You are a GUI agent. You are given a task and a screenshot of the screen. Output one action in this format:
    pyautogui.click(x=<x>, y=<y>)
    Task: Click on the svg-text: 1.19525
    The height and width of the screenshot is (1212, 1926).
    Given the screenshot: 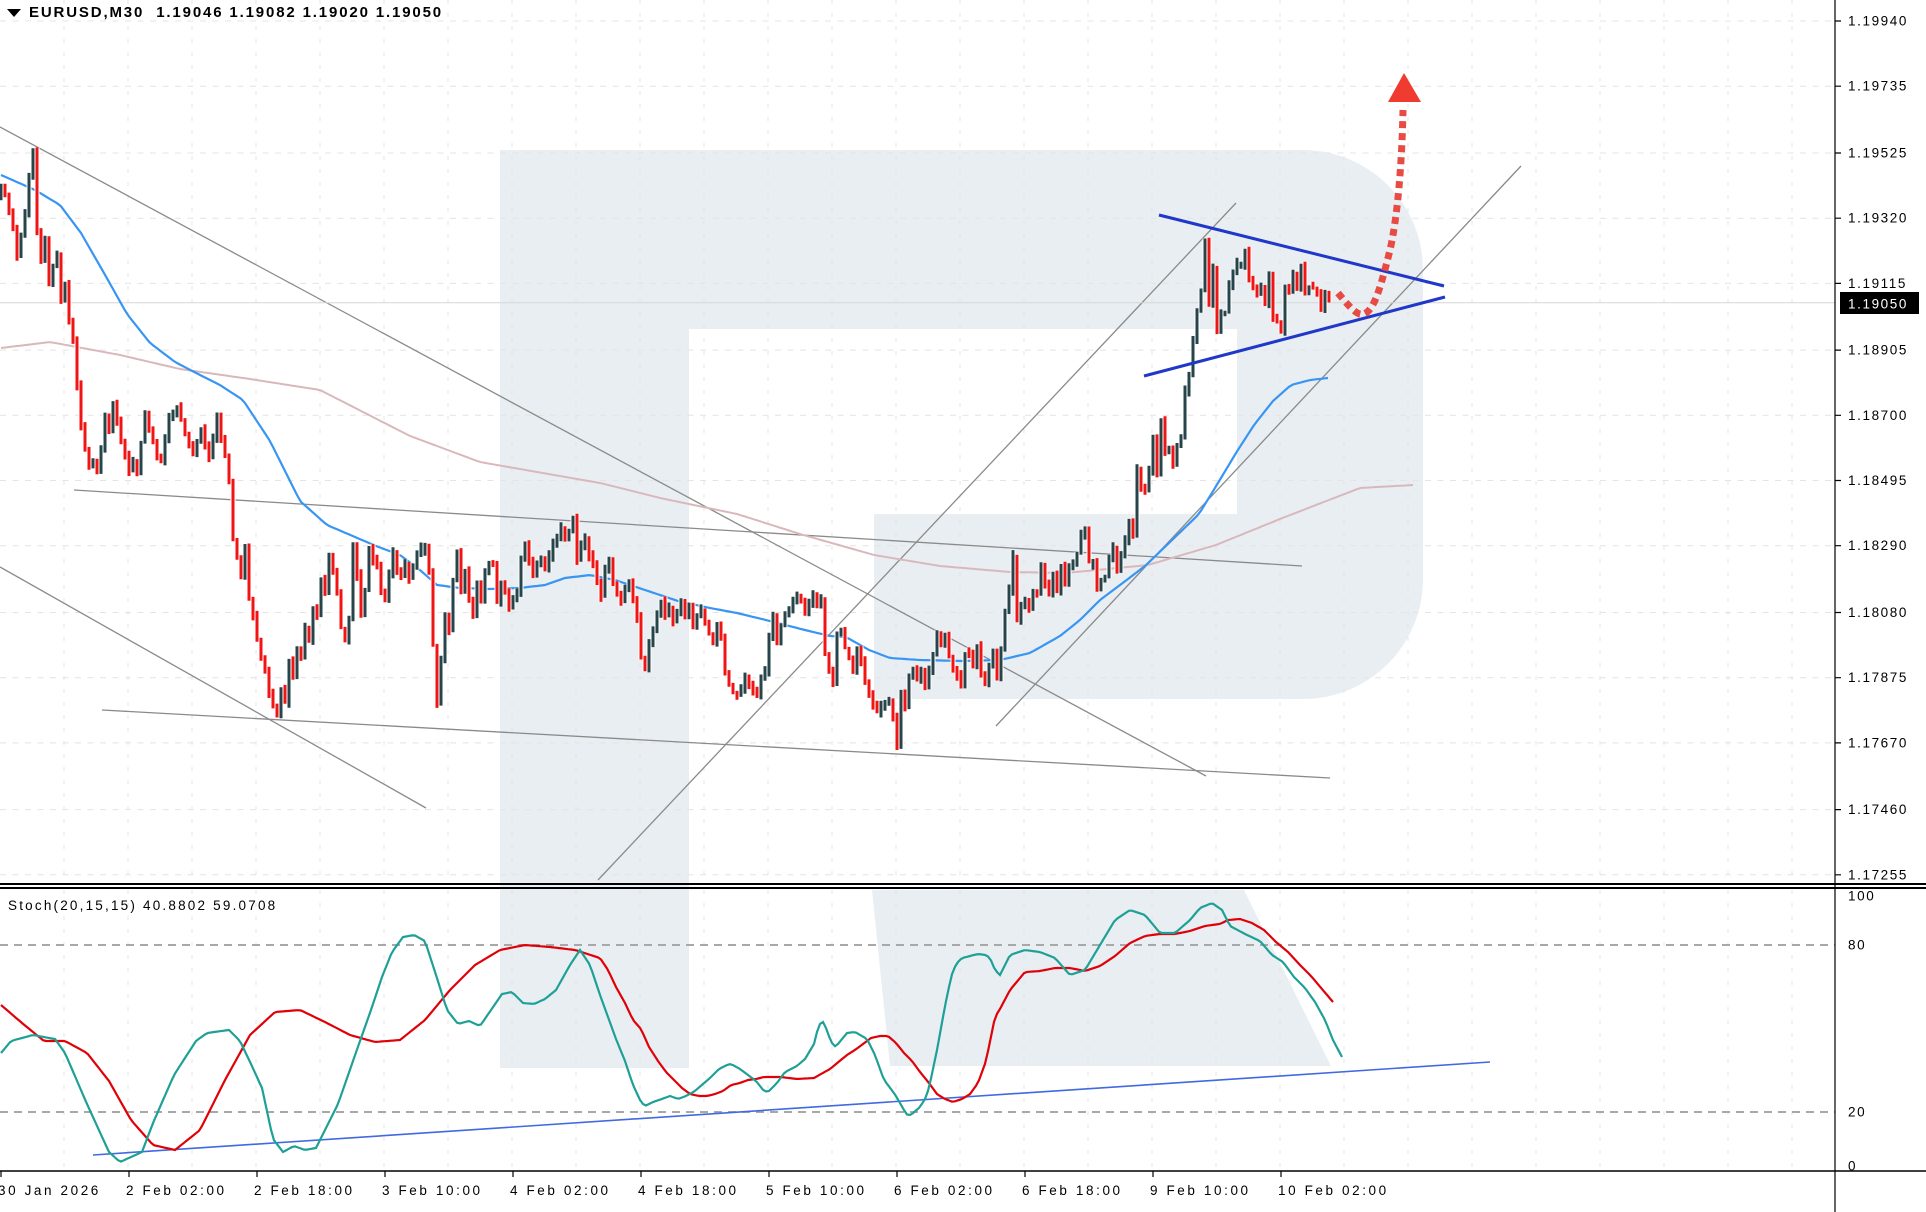 What is the action you would take?
    pyautogui.click(x=1878, y=153)
    